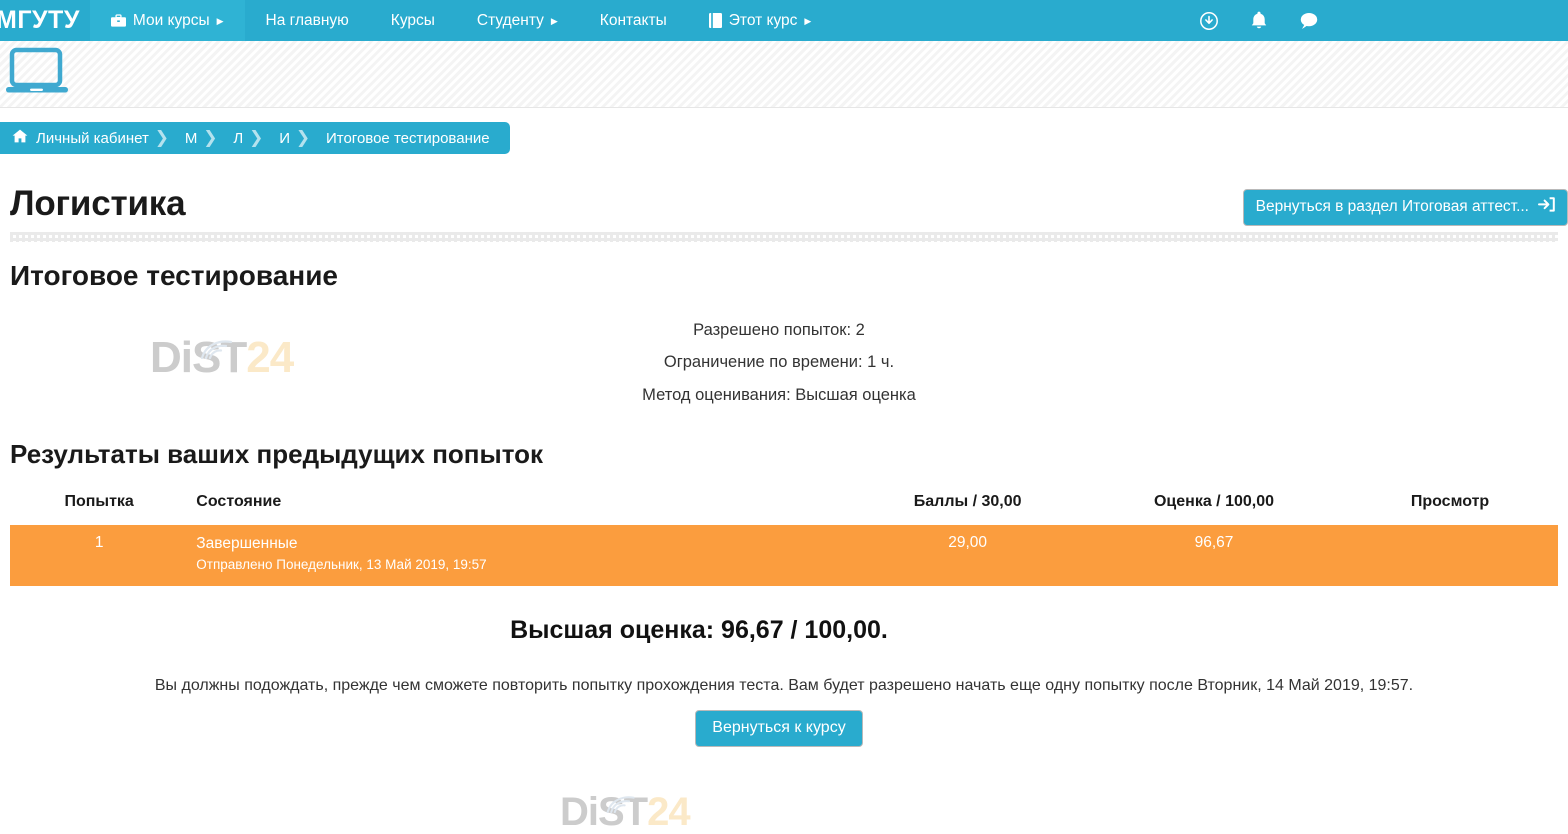 This screenshot has width=1568, height=834. Describe the element at coordinates (1259, 21) in the screenshot. I see `bell-icon` at that location.